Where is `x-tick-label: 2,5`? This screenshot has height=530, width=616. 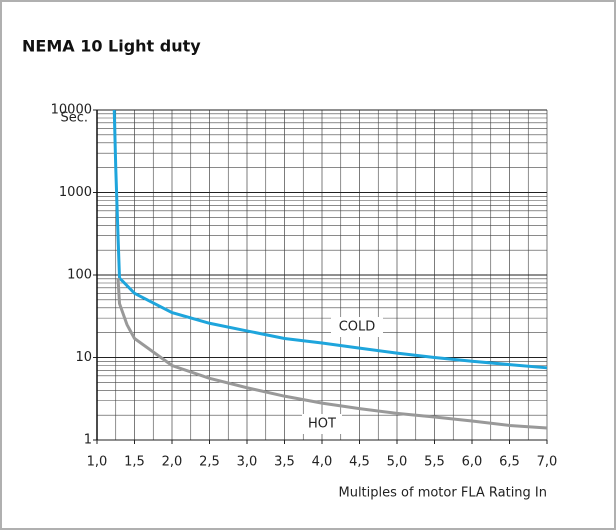 x-tick-label: 2,5 is located at coordinates (209, 462).